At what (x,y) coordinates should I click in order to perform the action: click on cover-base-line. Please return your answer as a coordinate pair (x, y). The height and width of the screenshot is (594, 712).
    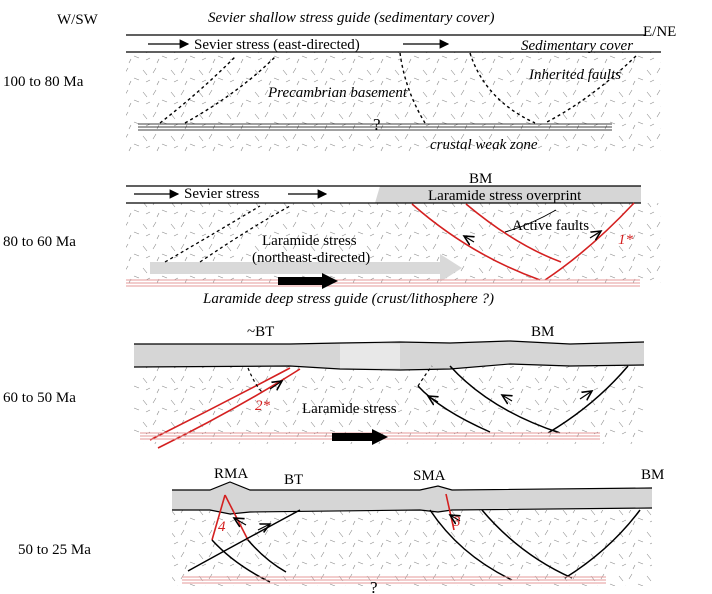
    Looking at the image, I should click on (389, 367).